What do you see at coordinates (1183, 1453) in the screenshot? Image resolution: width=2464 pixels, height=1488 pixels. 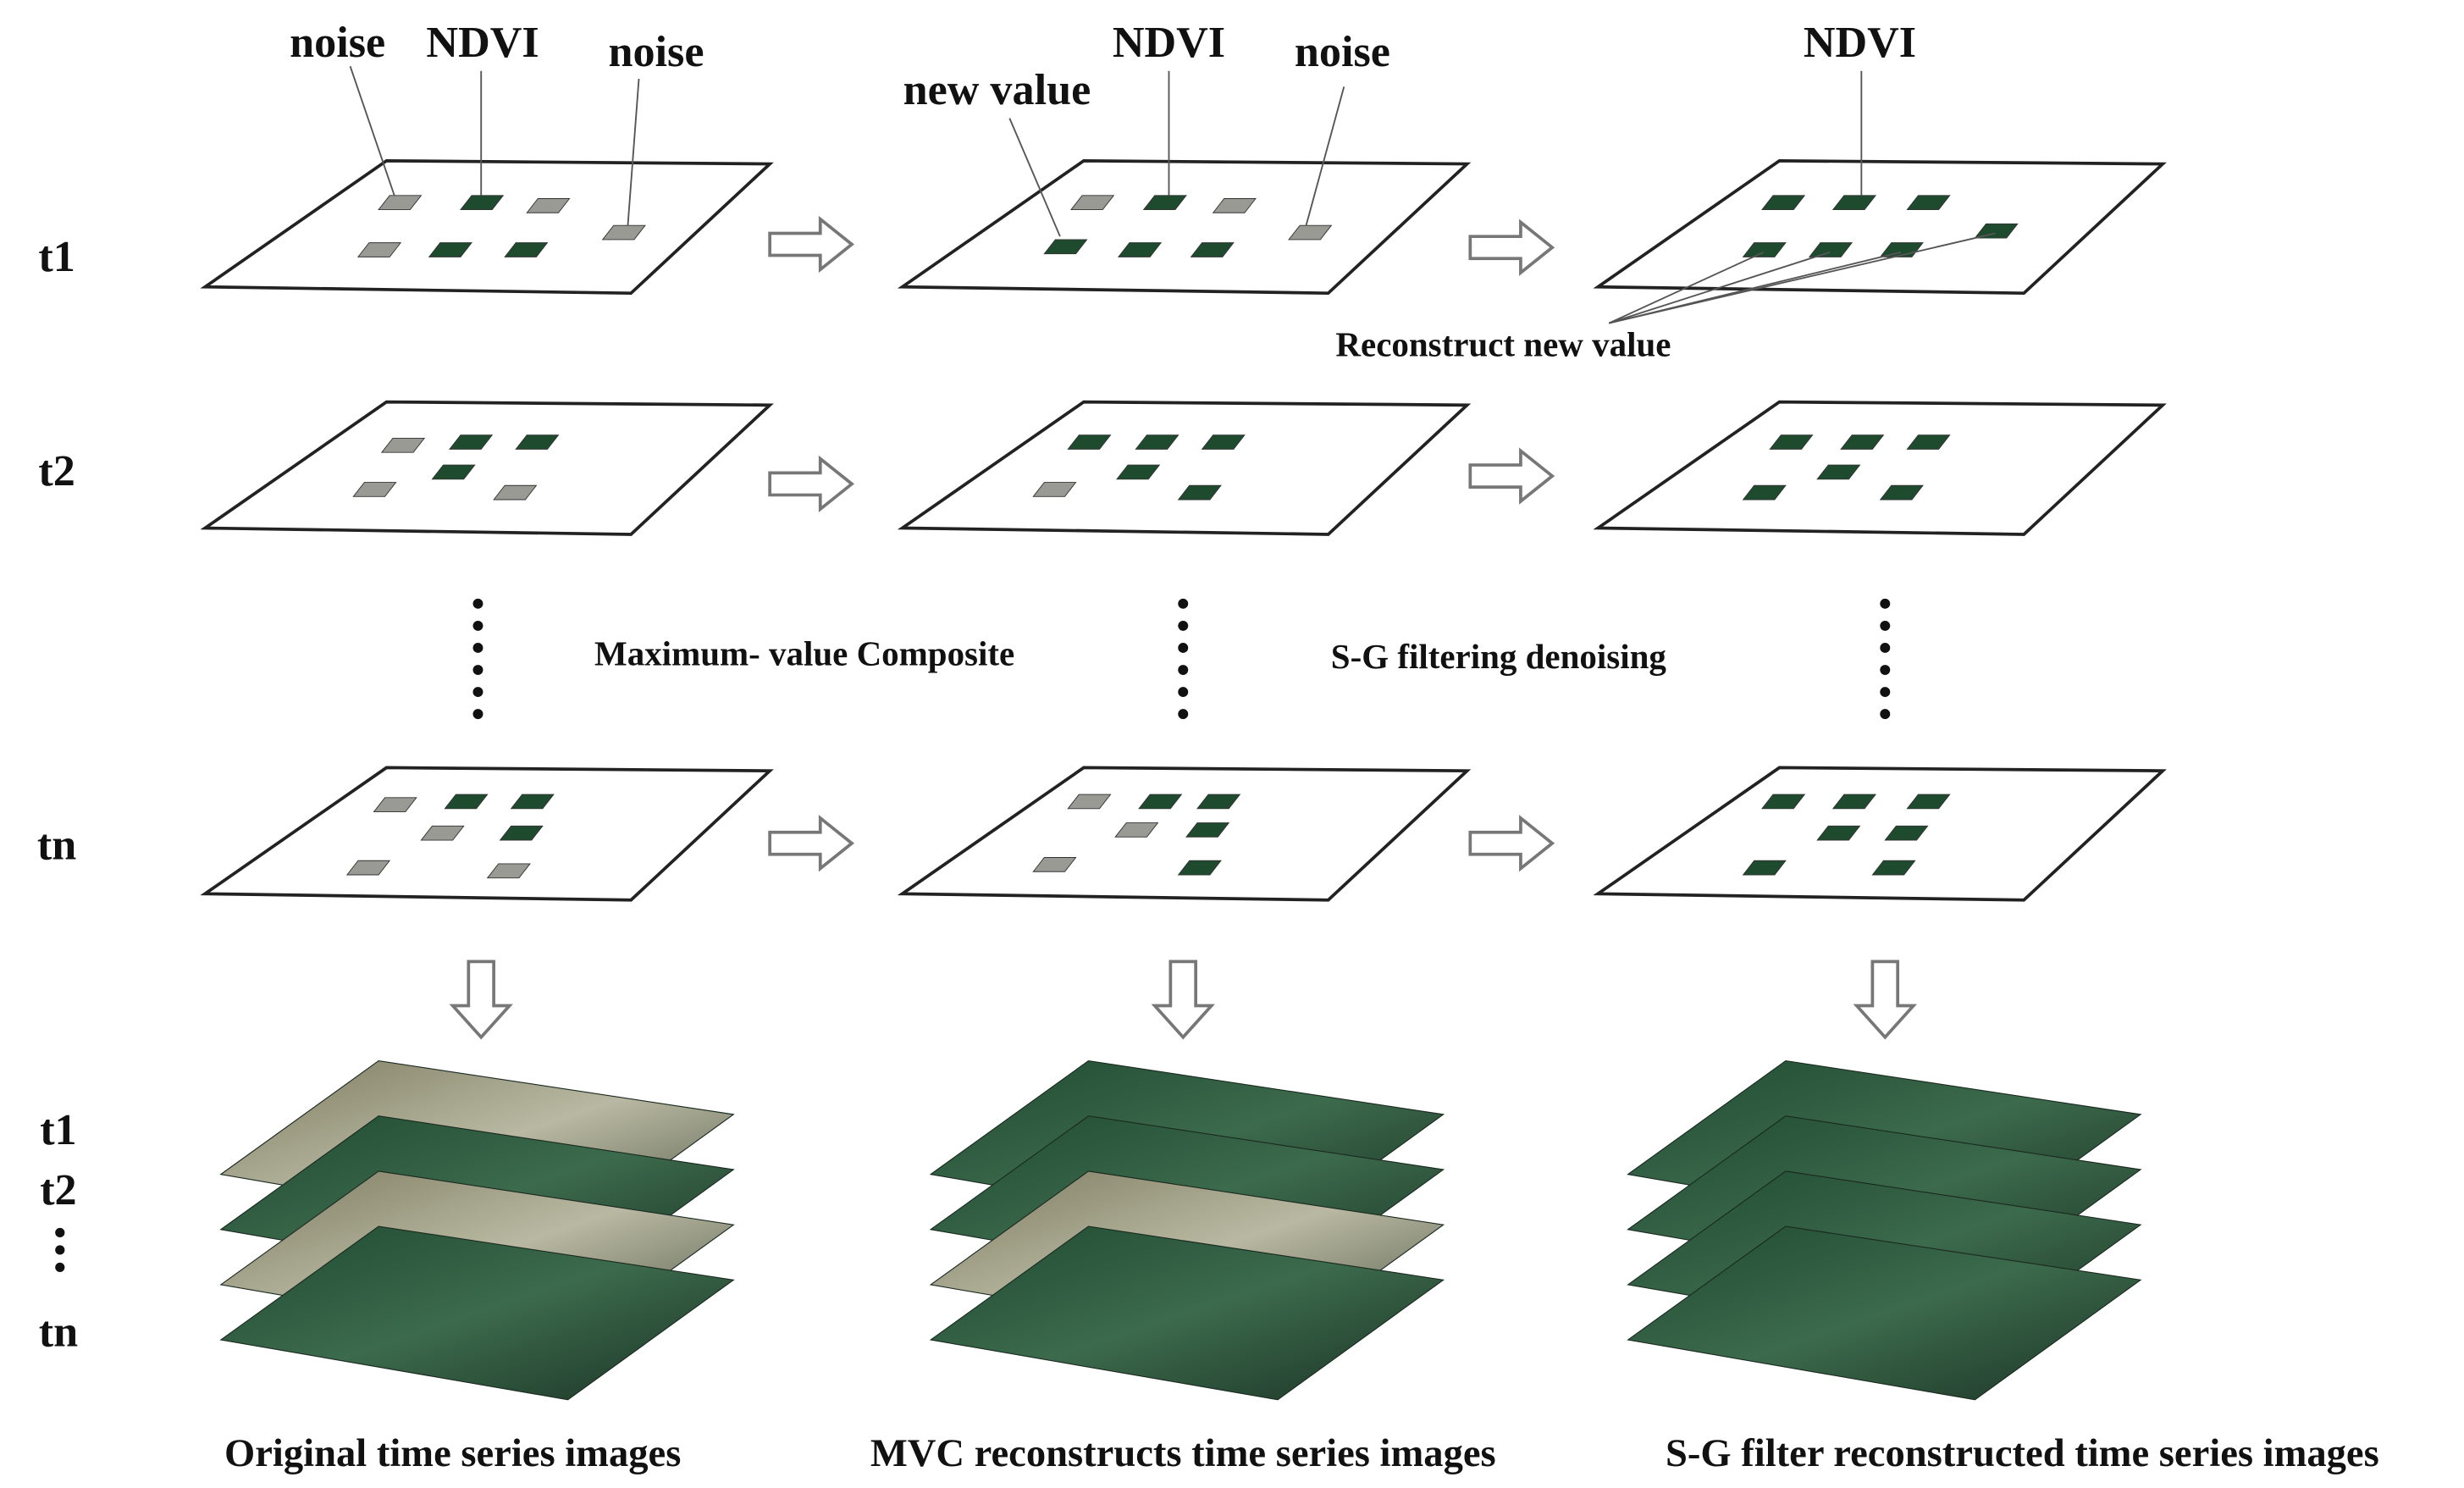 I see `caption: MVC reconstructs time series images` at bounding box center [1183, 1453].